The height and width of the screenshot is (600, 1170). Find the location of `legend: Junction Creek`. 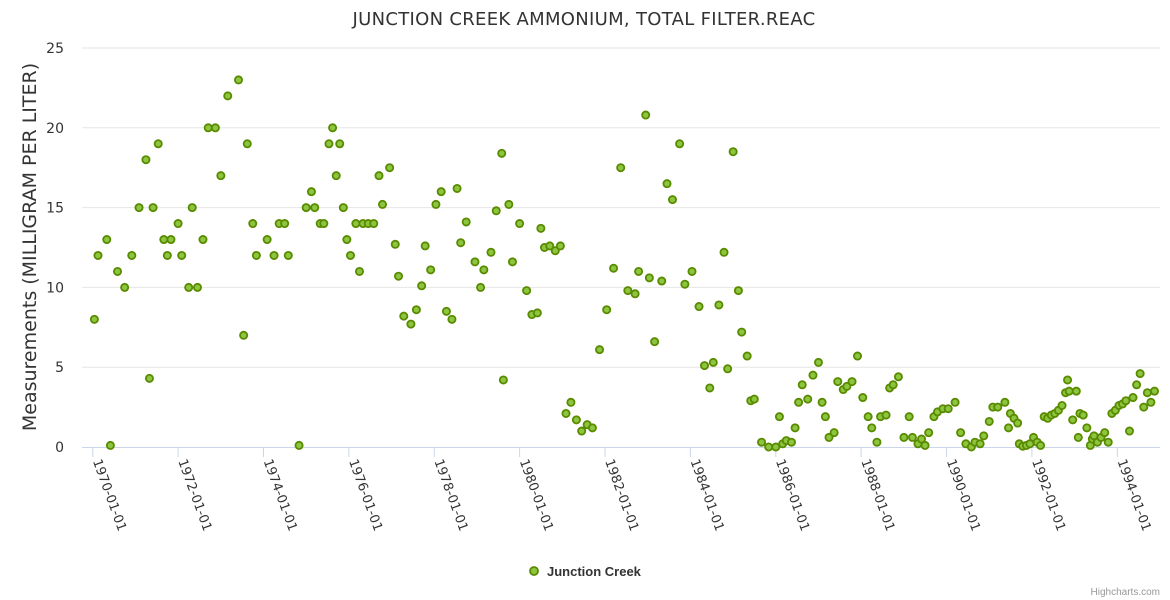

legend: Junction Creek is located at coordinates (585, 571).